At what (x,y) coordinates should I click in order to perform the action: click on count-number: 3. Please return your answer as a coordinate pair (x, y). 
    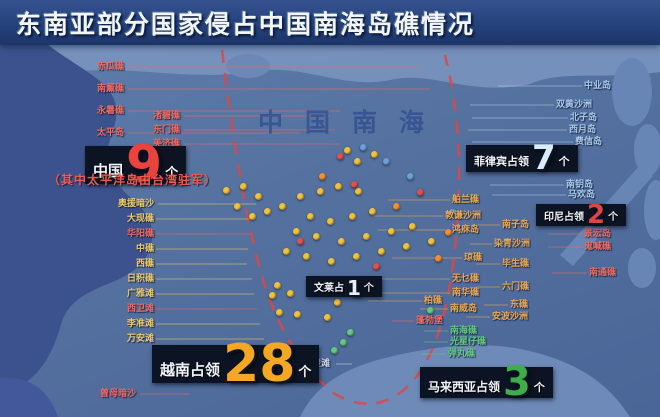
    Looking at the image, I should click on (517, 382).